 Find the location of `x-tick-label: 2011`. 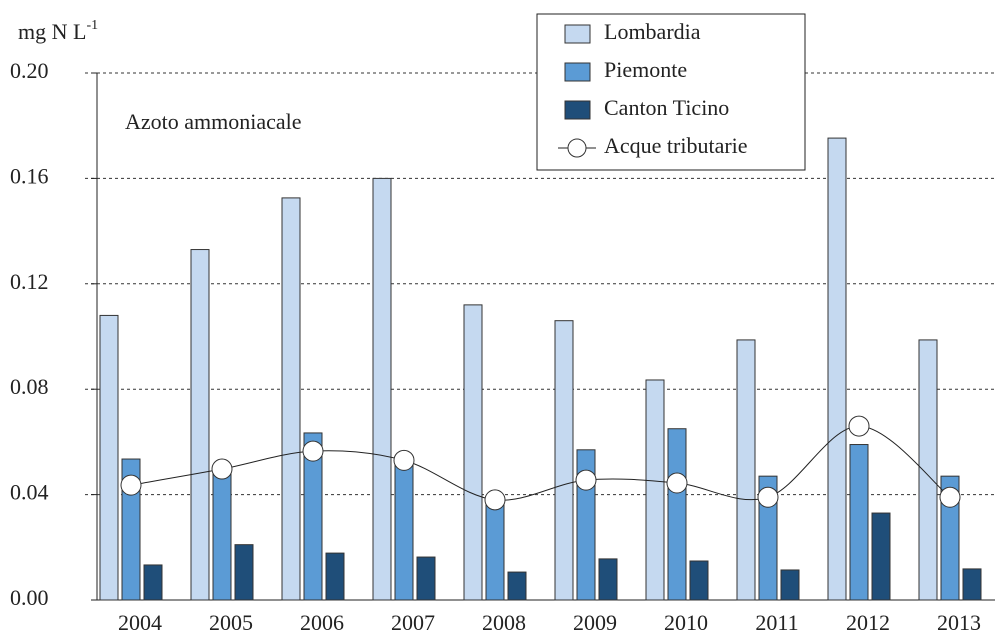

x-tick-label: 2011 is located at coordinates (776, 622).